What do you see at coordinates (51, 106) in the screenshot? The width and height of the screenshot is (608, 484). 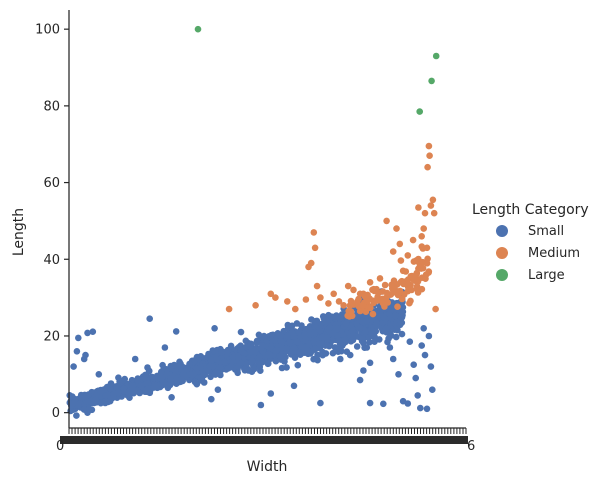 I see `y-tick-label: 80` at bounding box center [51, 106].